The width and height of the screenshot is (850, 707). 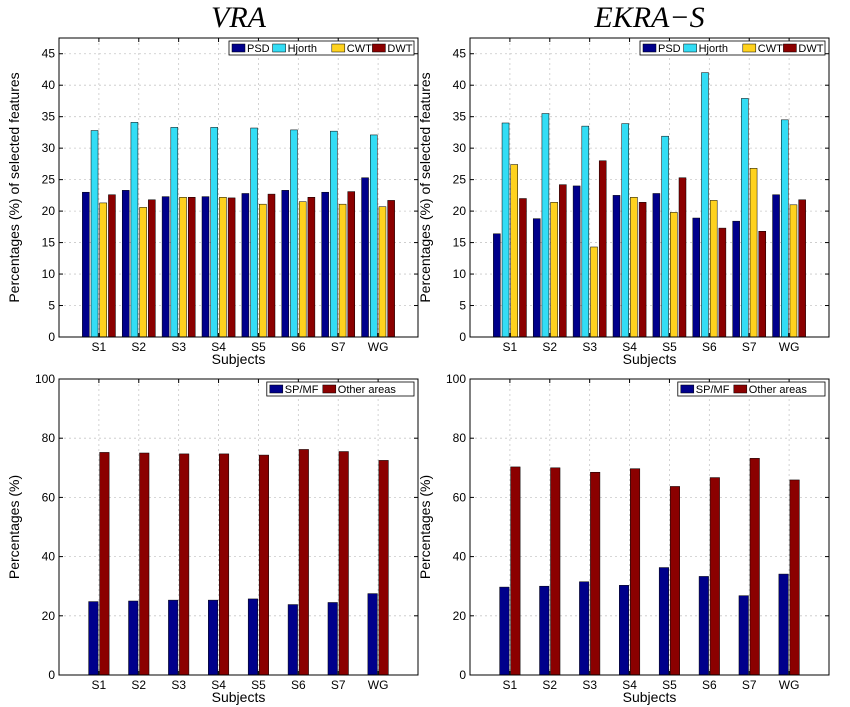 I want to click on y-tick-label: 5, so click(x=51, y=306).